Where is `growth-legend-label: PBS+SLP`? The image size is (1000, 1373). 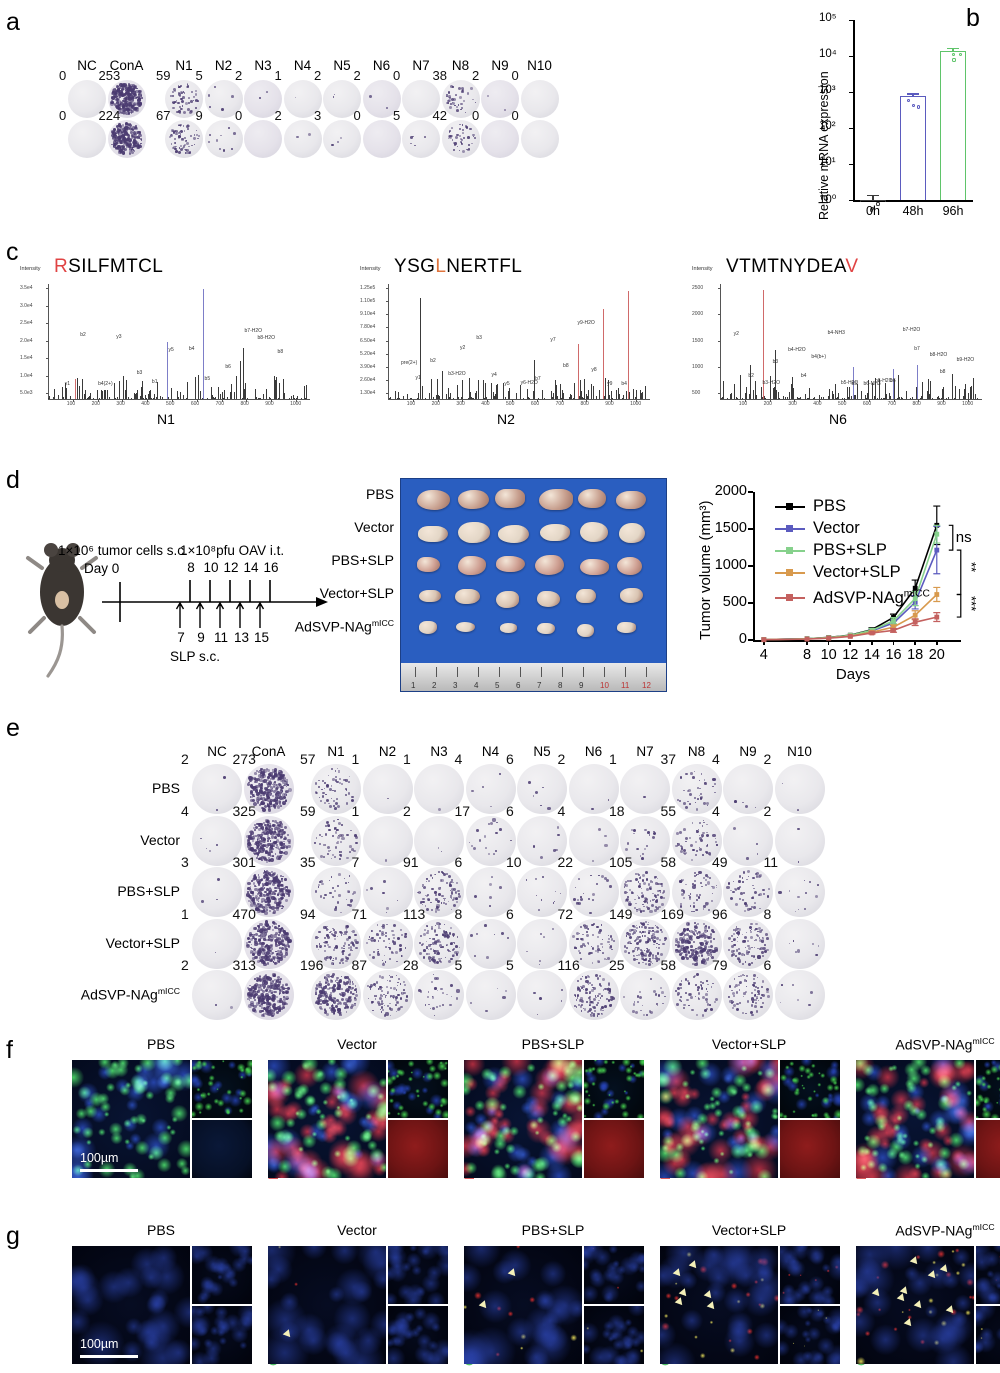
growth-legend-label: PBS+SLP is located at coordinates (850, 550).